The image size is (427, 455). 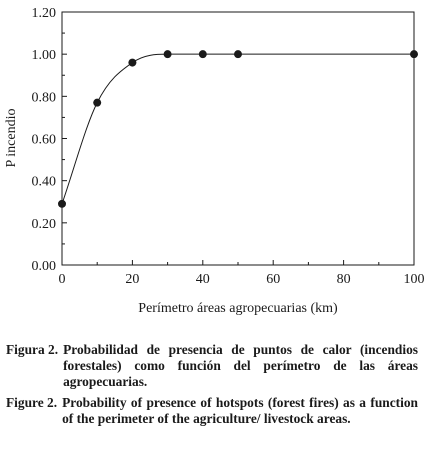 I want to click on y-tick-label: 1.20, so click(x=44, y=13).